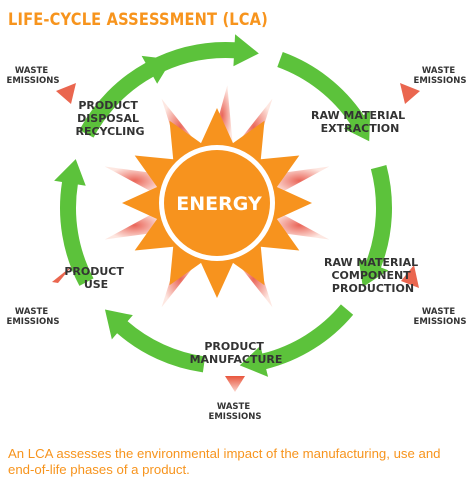 Image resolution: width=470 pixels, height=483 pixels. I want to click on stage-product-manufacture: PRODUCT MANUFACTURE, so click(236, 353).